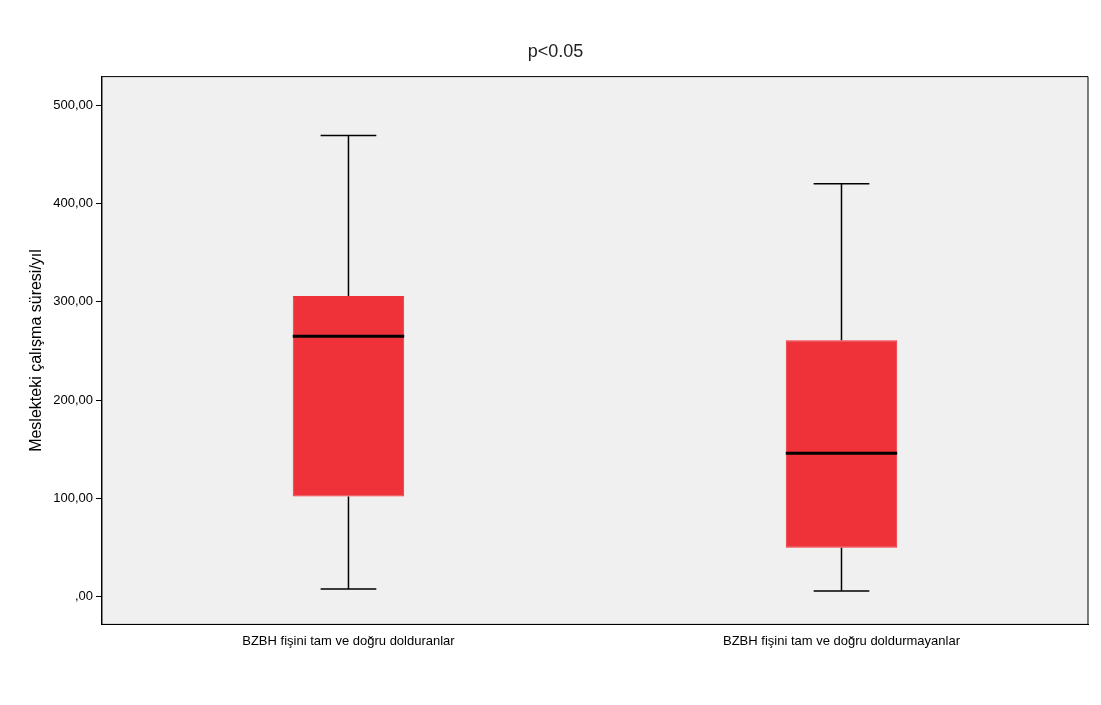 The image size is (1101, 705). What do you see at coordinates (73, 104) in the screenshot?
I see `y-tick-label: 500,00` at bounding box center [73, 104].